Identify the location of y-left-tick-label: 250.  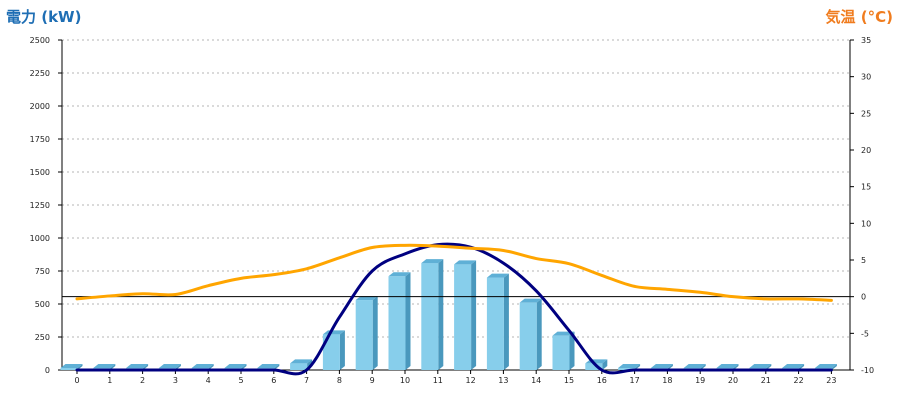
(42, 337).